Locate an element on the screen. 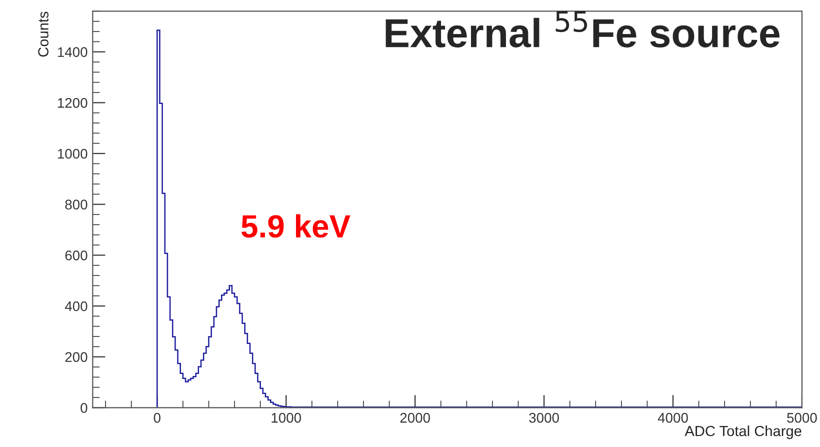 The height and width of the screenshot is (447, 820). y-tick-label: 400 is located at coordinates (76, 306).